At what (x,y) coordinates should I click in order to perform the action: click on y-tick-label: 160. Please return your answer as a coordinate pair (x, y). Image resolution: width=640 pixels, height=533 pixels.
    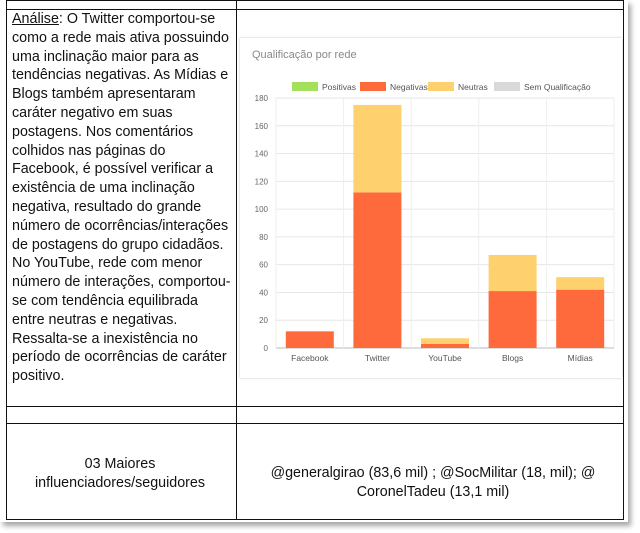
    Looking at the image, I should click on (262, 126).